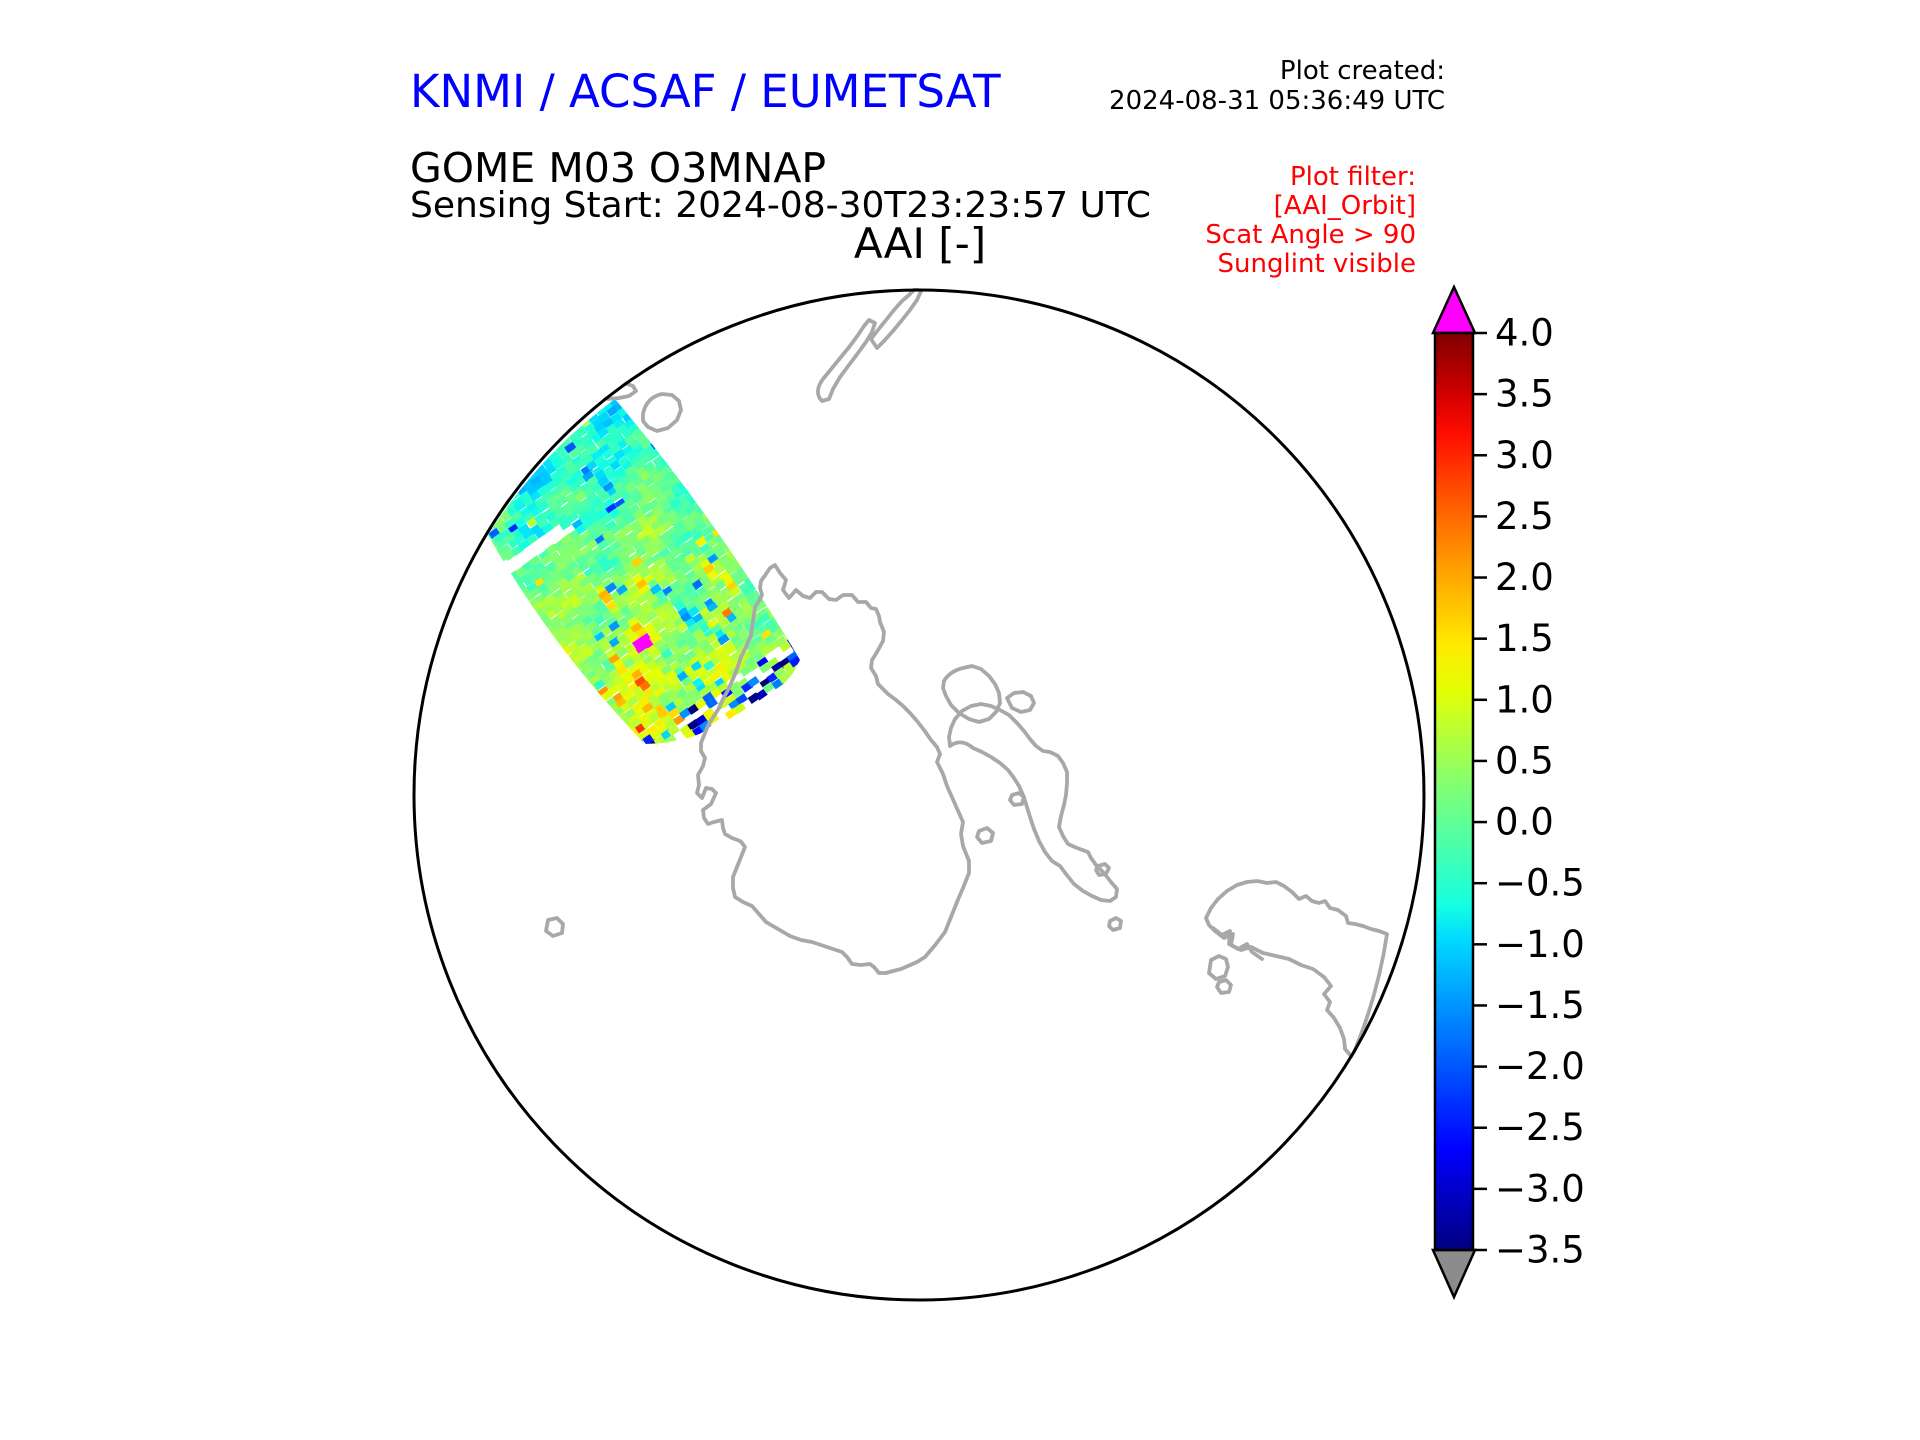 The height and width of the screenshot is (1440, 1920). Describe the element at coordinates (1540, 1005) in the screenshot. I see `colorbar-tick-label: −1.5` at that location.